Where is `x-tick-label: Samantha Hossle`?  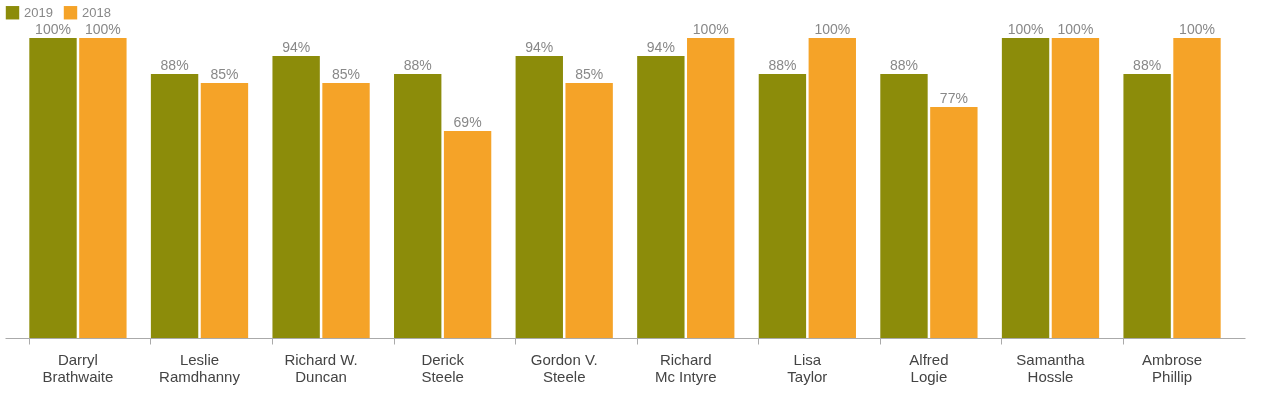
x-tick-label: Samantha Hossle is located at coordinates (1051, 367).